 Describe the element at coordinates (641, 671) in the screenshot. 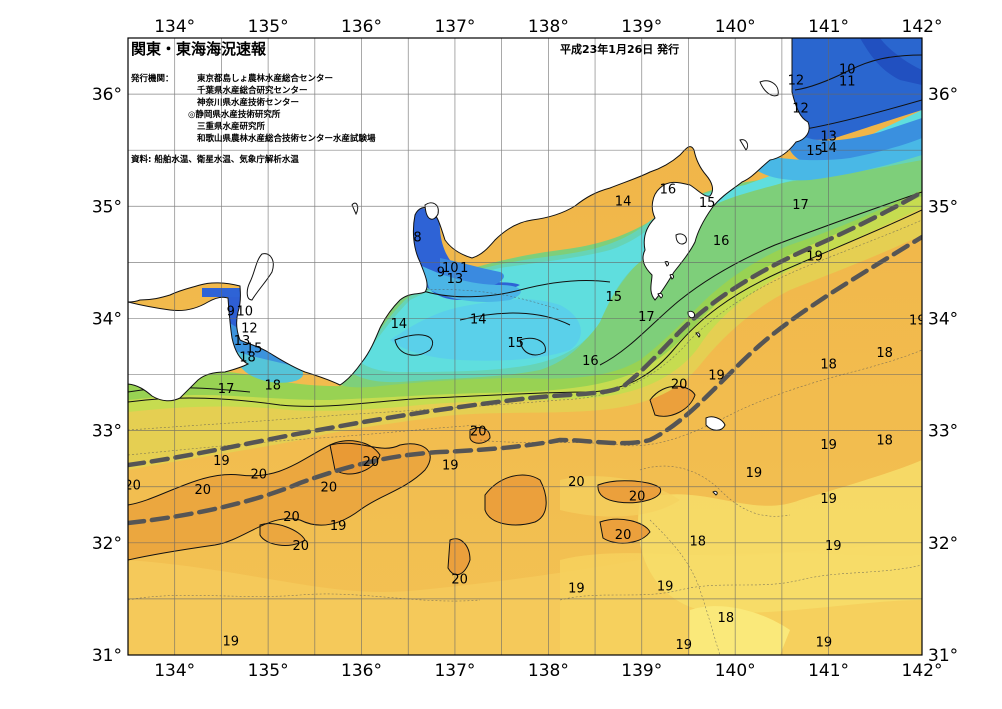

I see `lon-label-bottom: 139°` at that location.